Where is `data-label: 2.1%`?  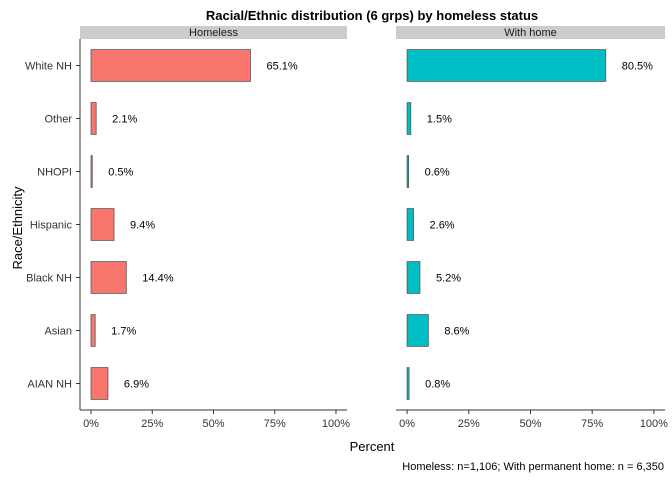
data-label: 2.1% is located at coordinates (124, 120).